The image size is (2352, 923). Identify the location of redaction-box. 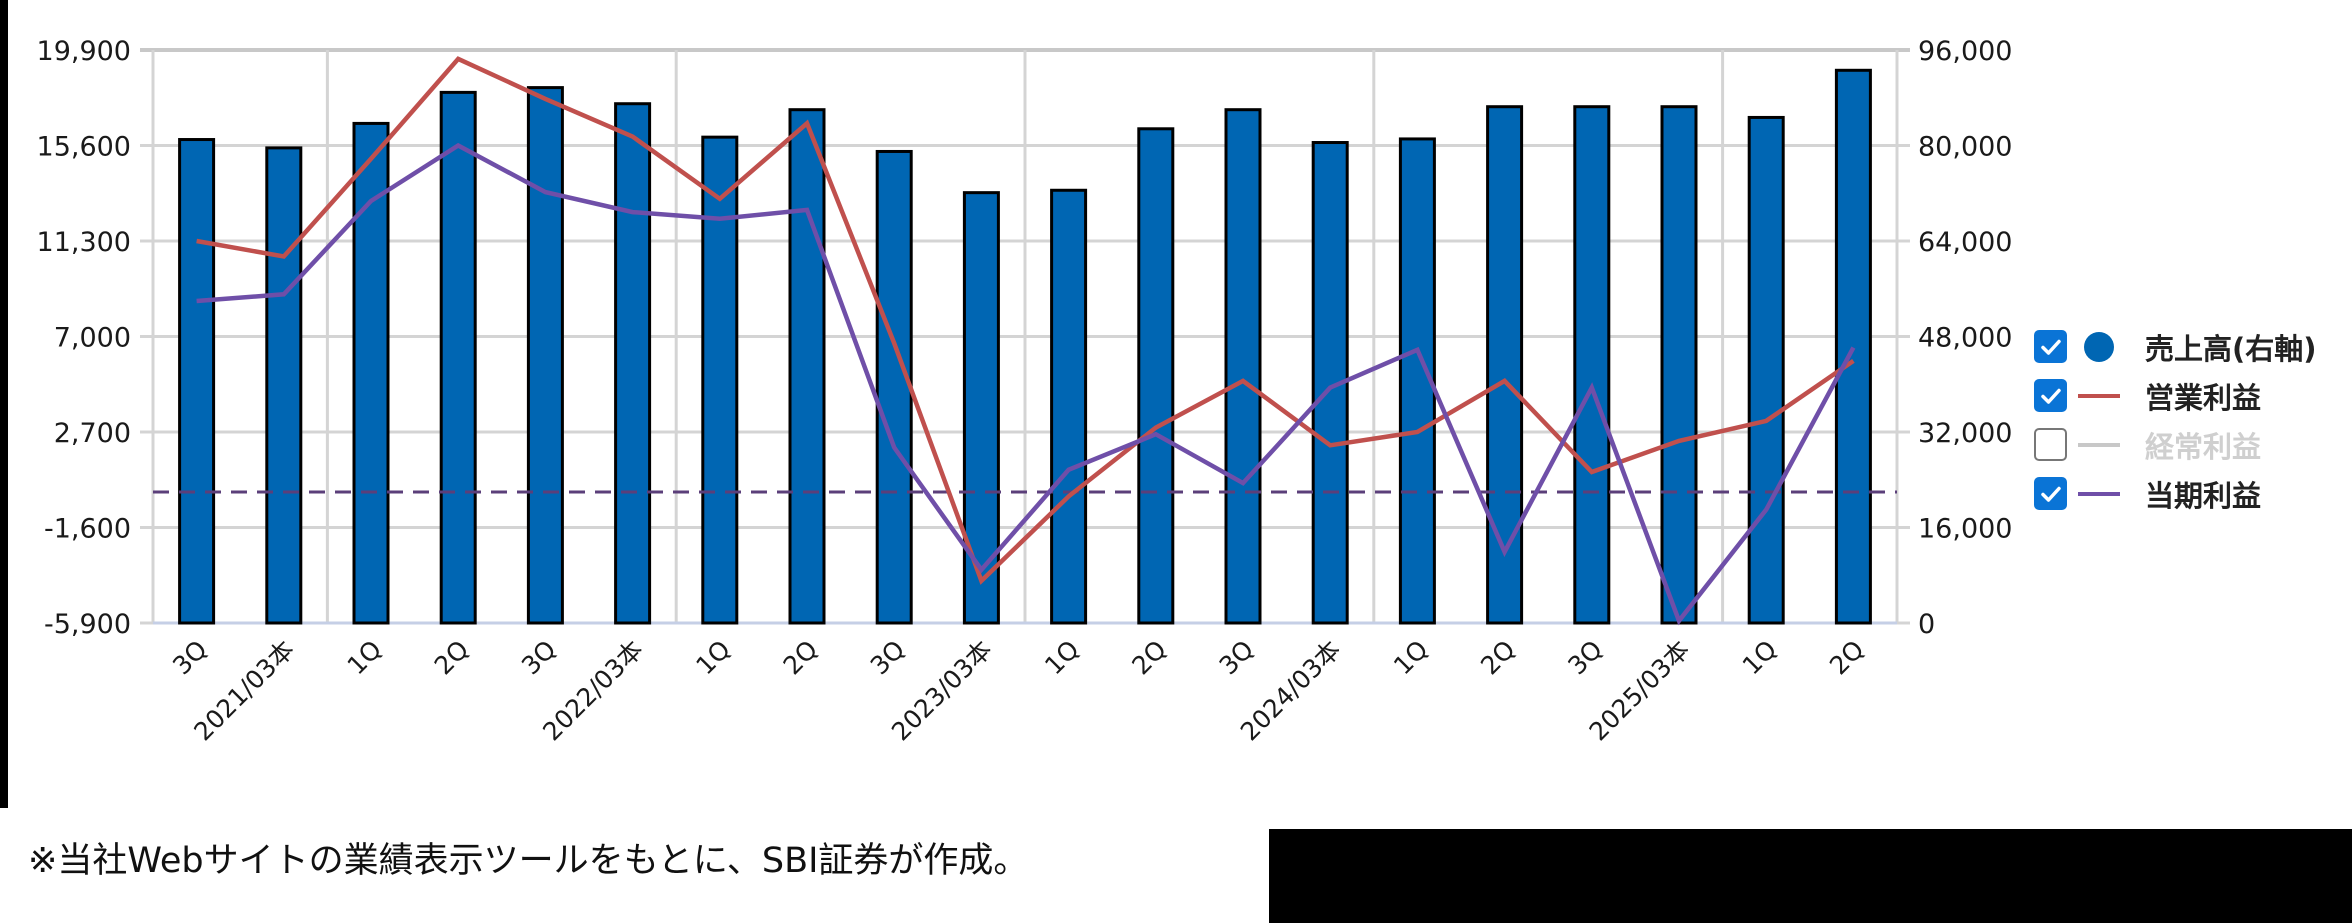
(1810, 876).